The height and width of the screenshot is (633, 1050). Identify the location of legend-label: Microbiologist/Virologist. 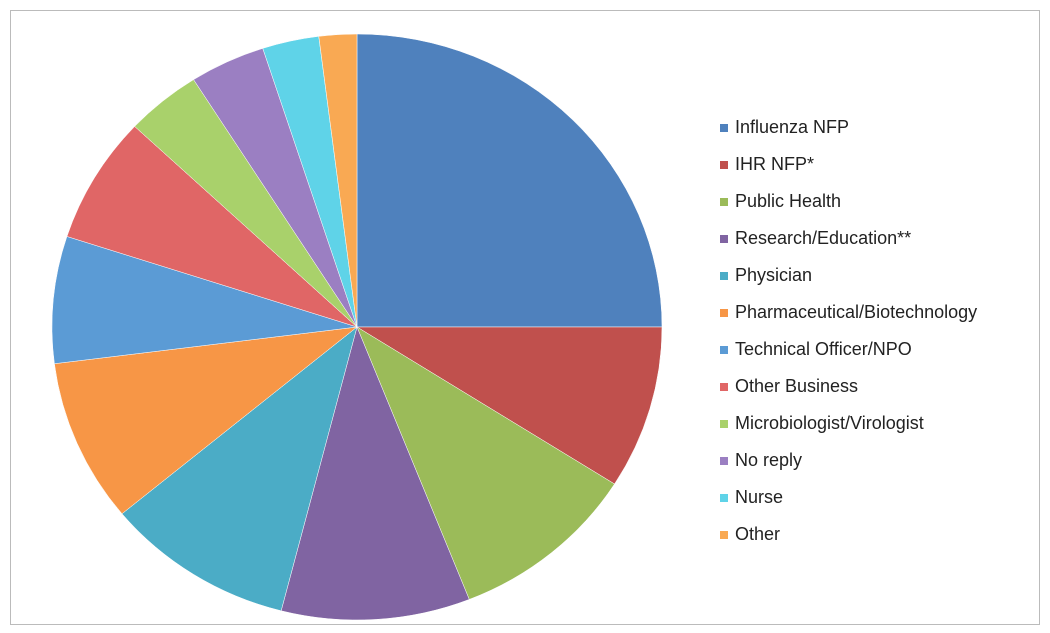
(829, 423).